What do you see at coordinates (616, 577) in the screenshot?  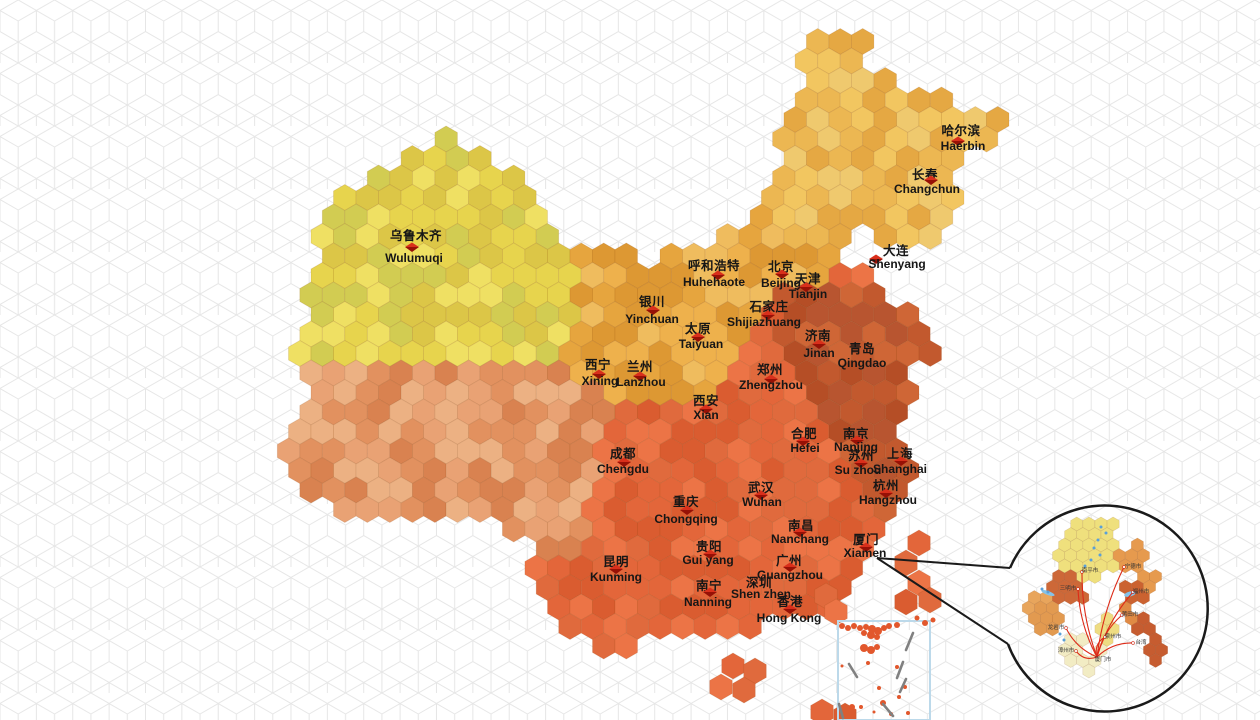 I see `city-label-pinyin: Kunming` at bounding box center [616, 577].